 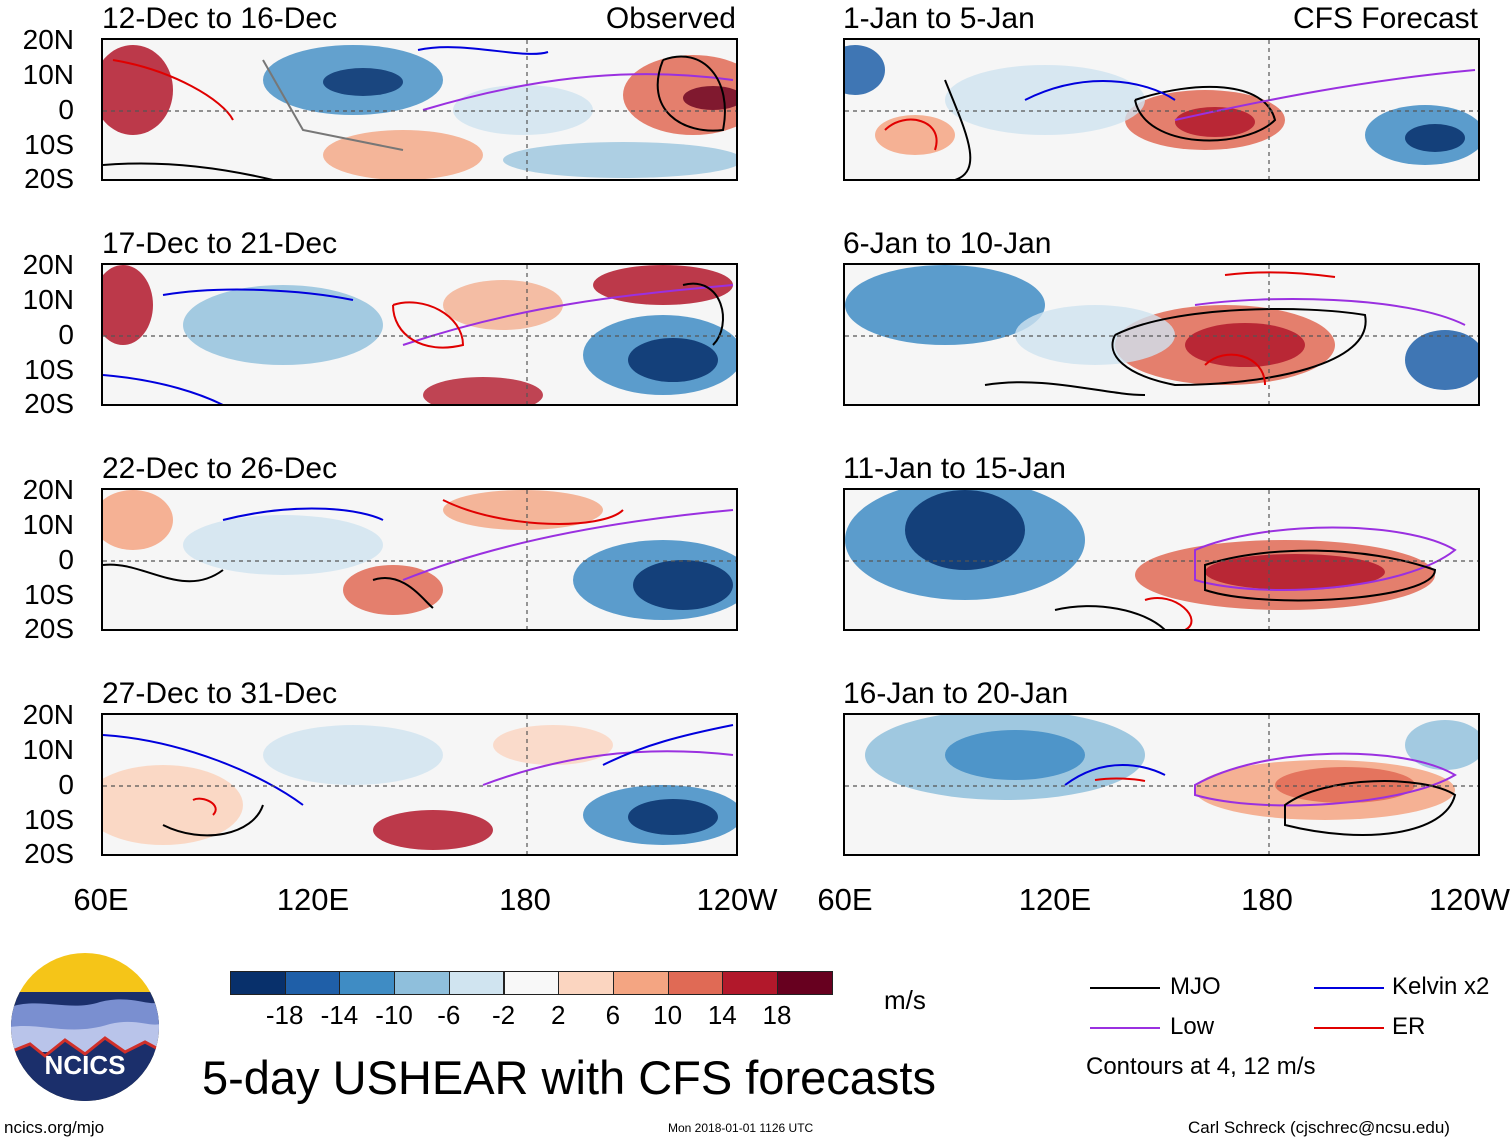 I want to click on footer-timestamp: Mon 2018-01-01 1126 UTC, so click(x=741, y=1128).